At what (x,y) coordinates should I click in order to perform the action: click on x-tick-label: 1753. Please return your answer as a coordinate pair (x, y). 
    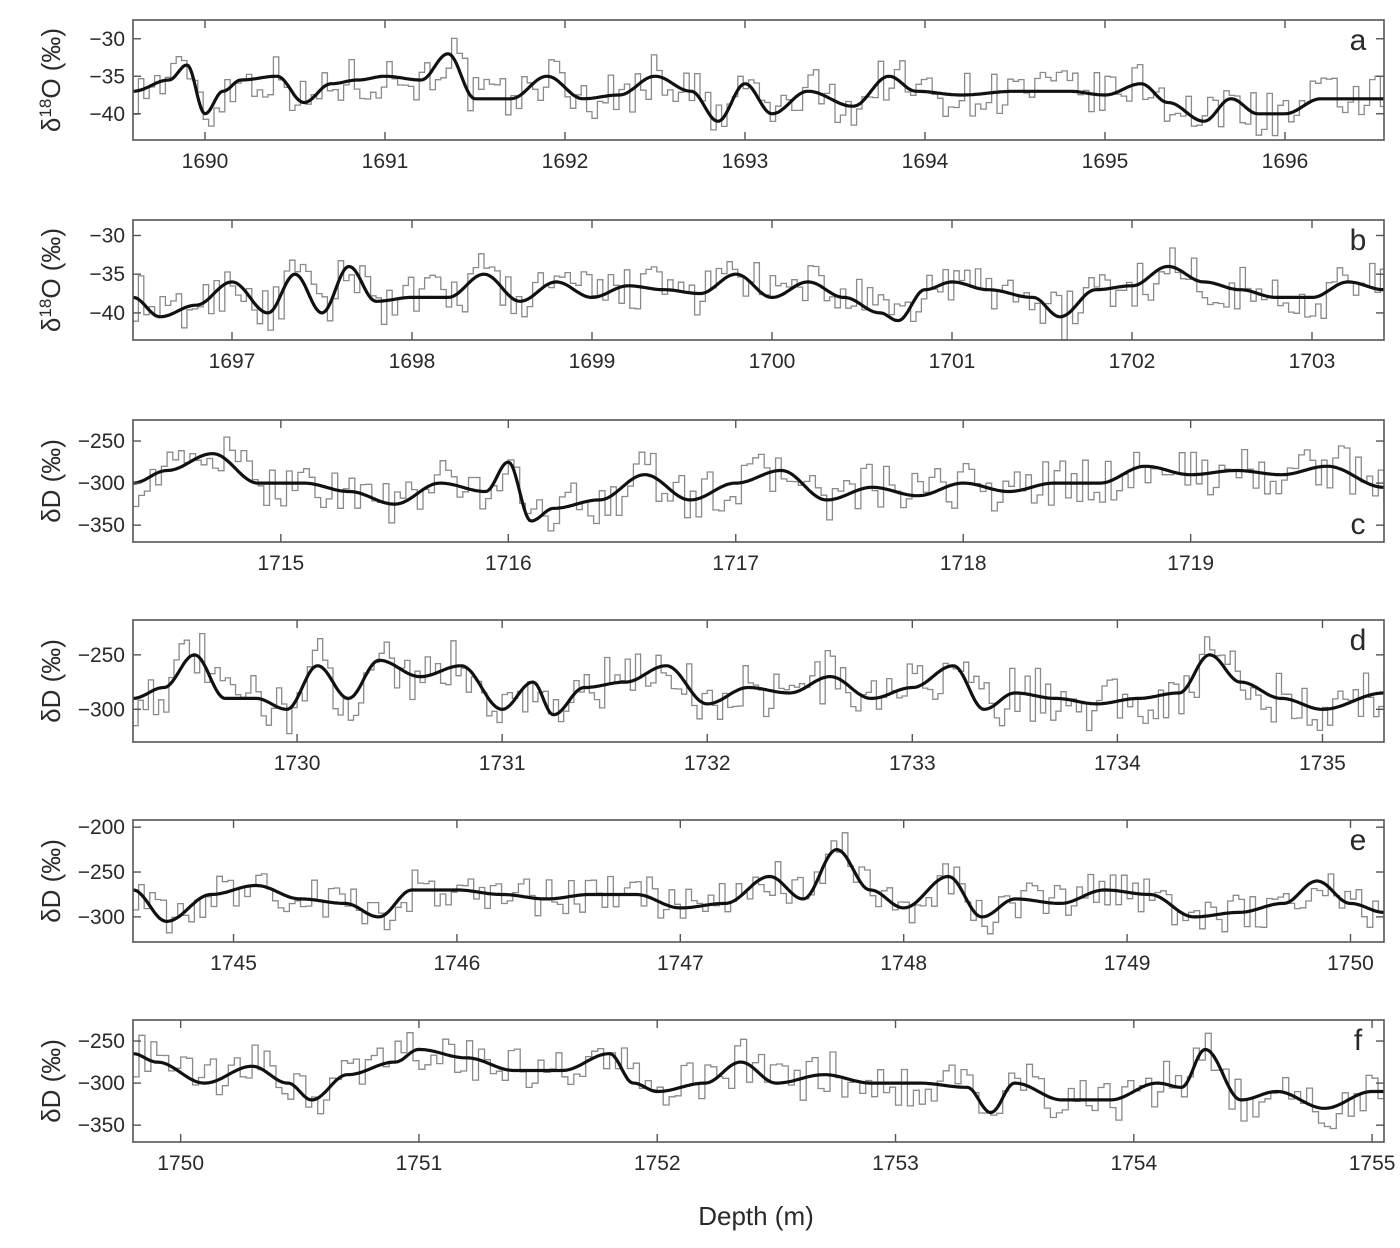
    Looking at the image, I should click on (895, 1163).